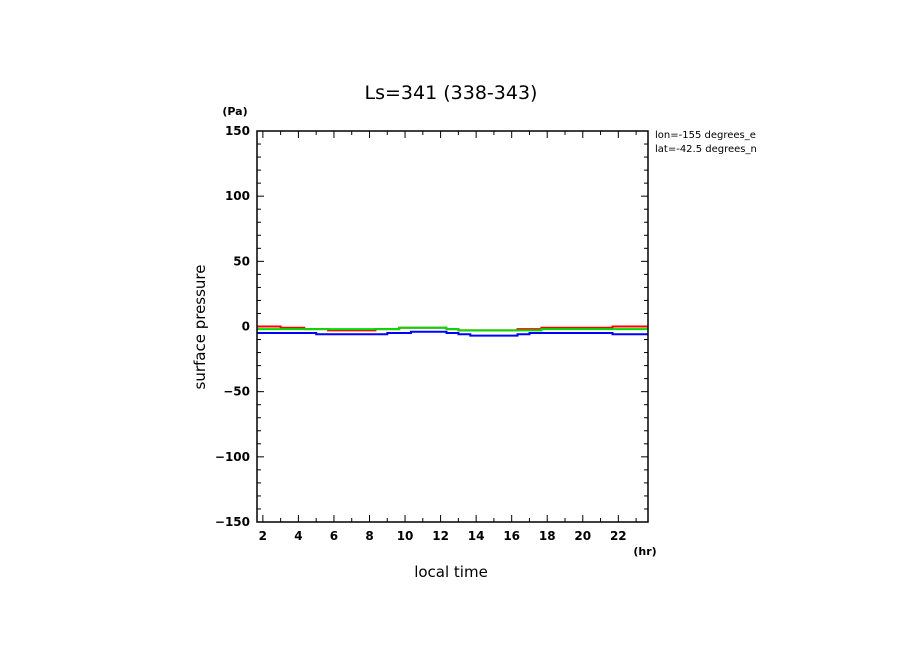  What do you see at coordinates (440, 536) in the screenshot?
I see `x-tick-label: 12` at bounding box center [440, 536].